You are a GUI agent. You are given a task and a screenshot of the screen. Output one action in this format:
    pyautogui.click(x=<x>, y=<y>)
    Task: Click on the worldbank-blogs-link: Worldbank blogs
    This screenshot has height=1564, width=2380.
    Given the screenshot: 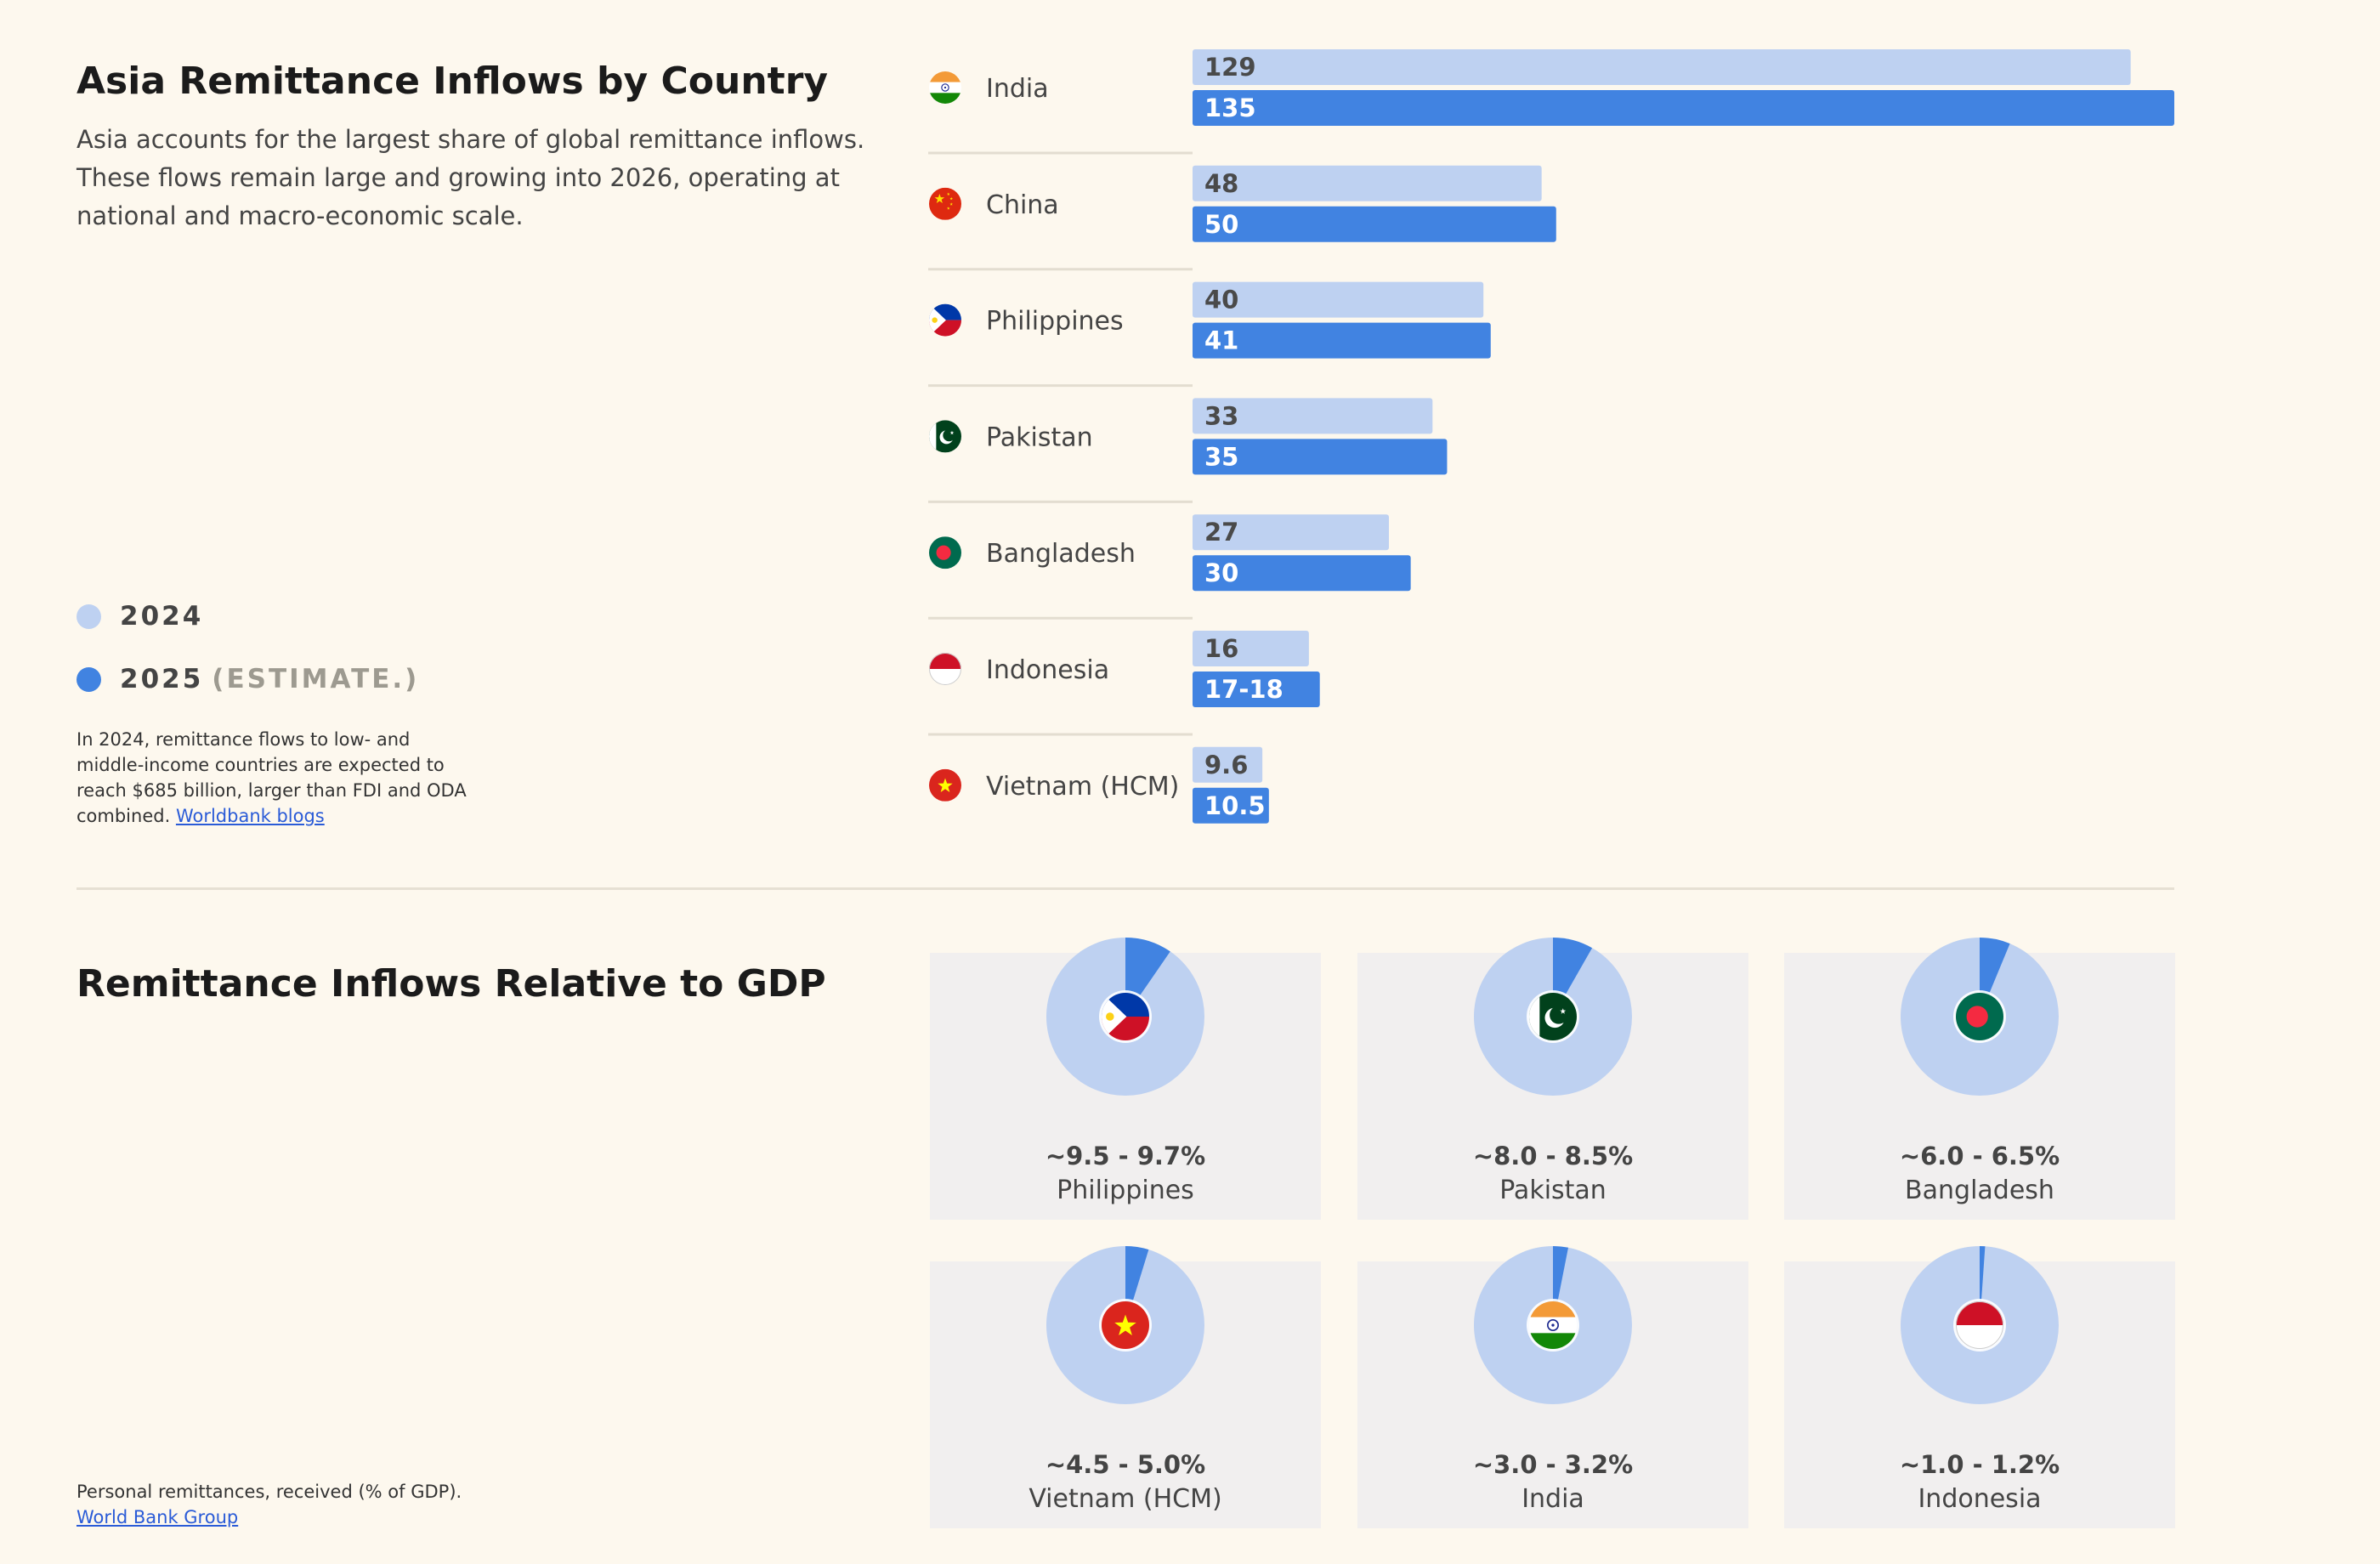 What is the action you would take?
    pyautogui.click(x=250, y=816)
    